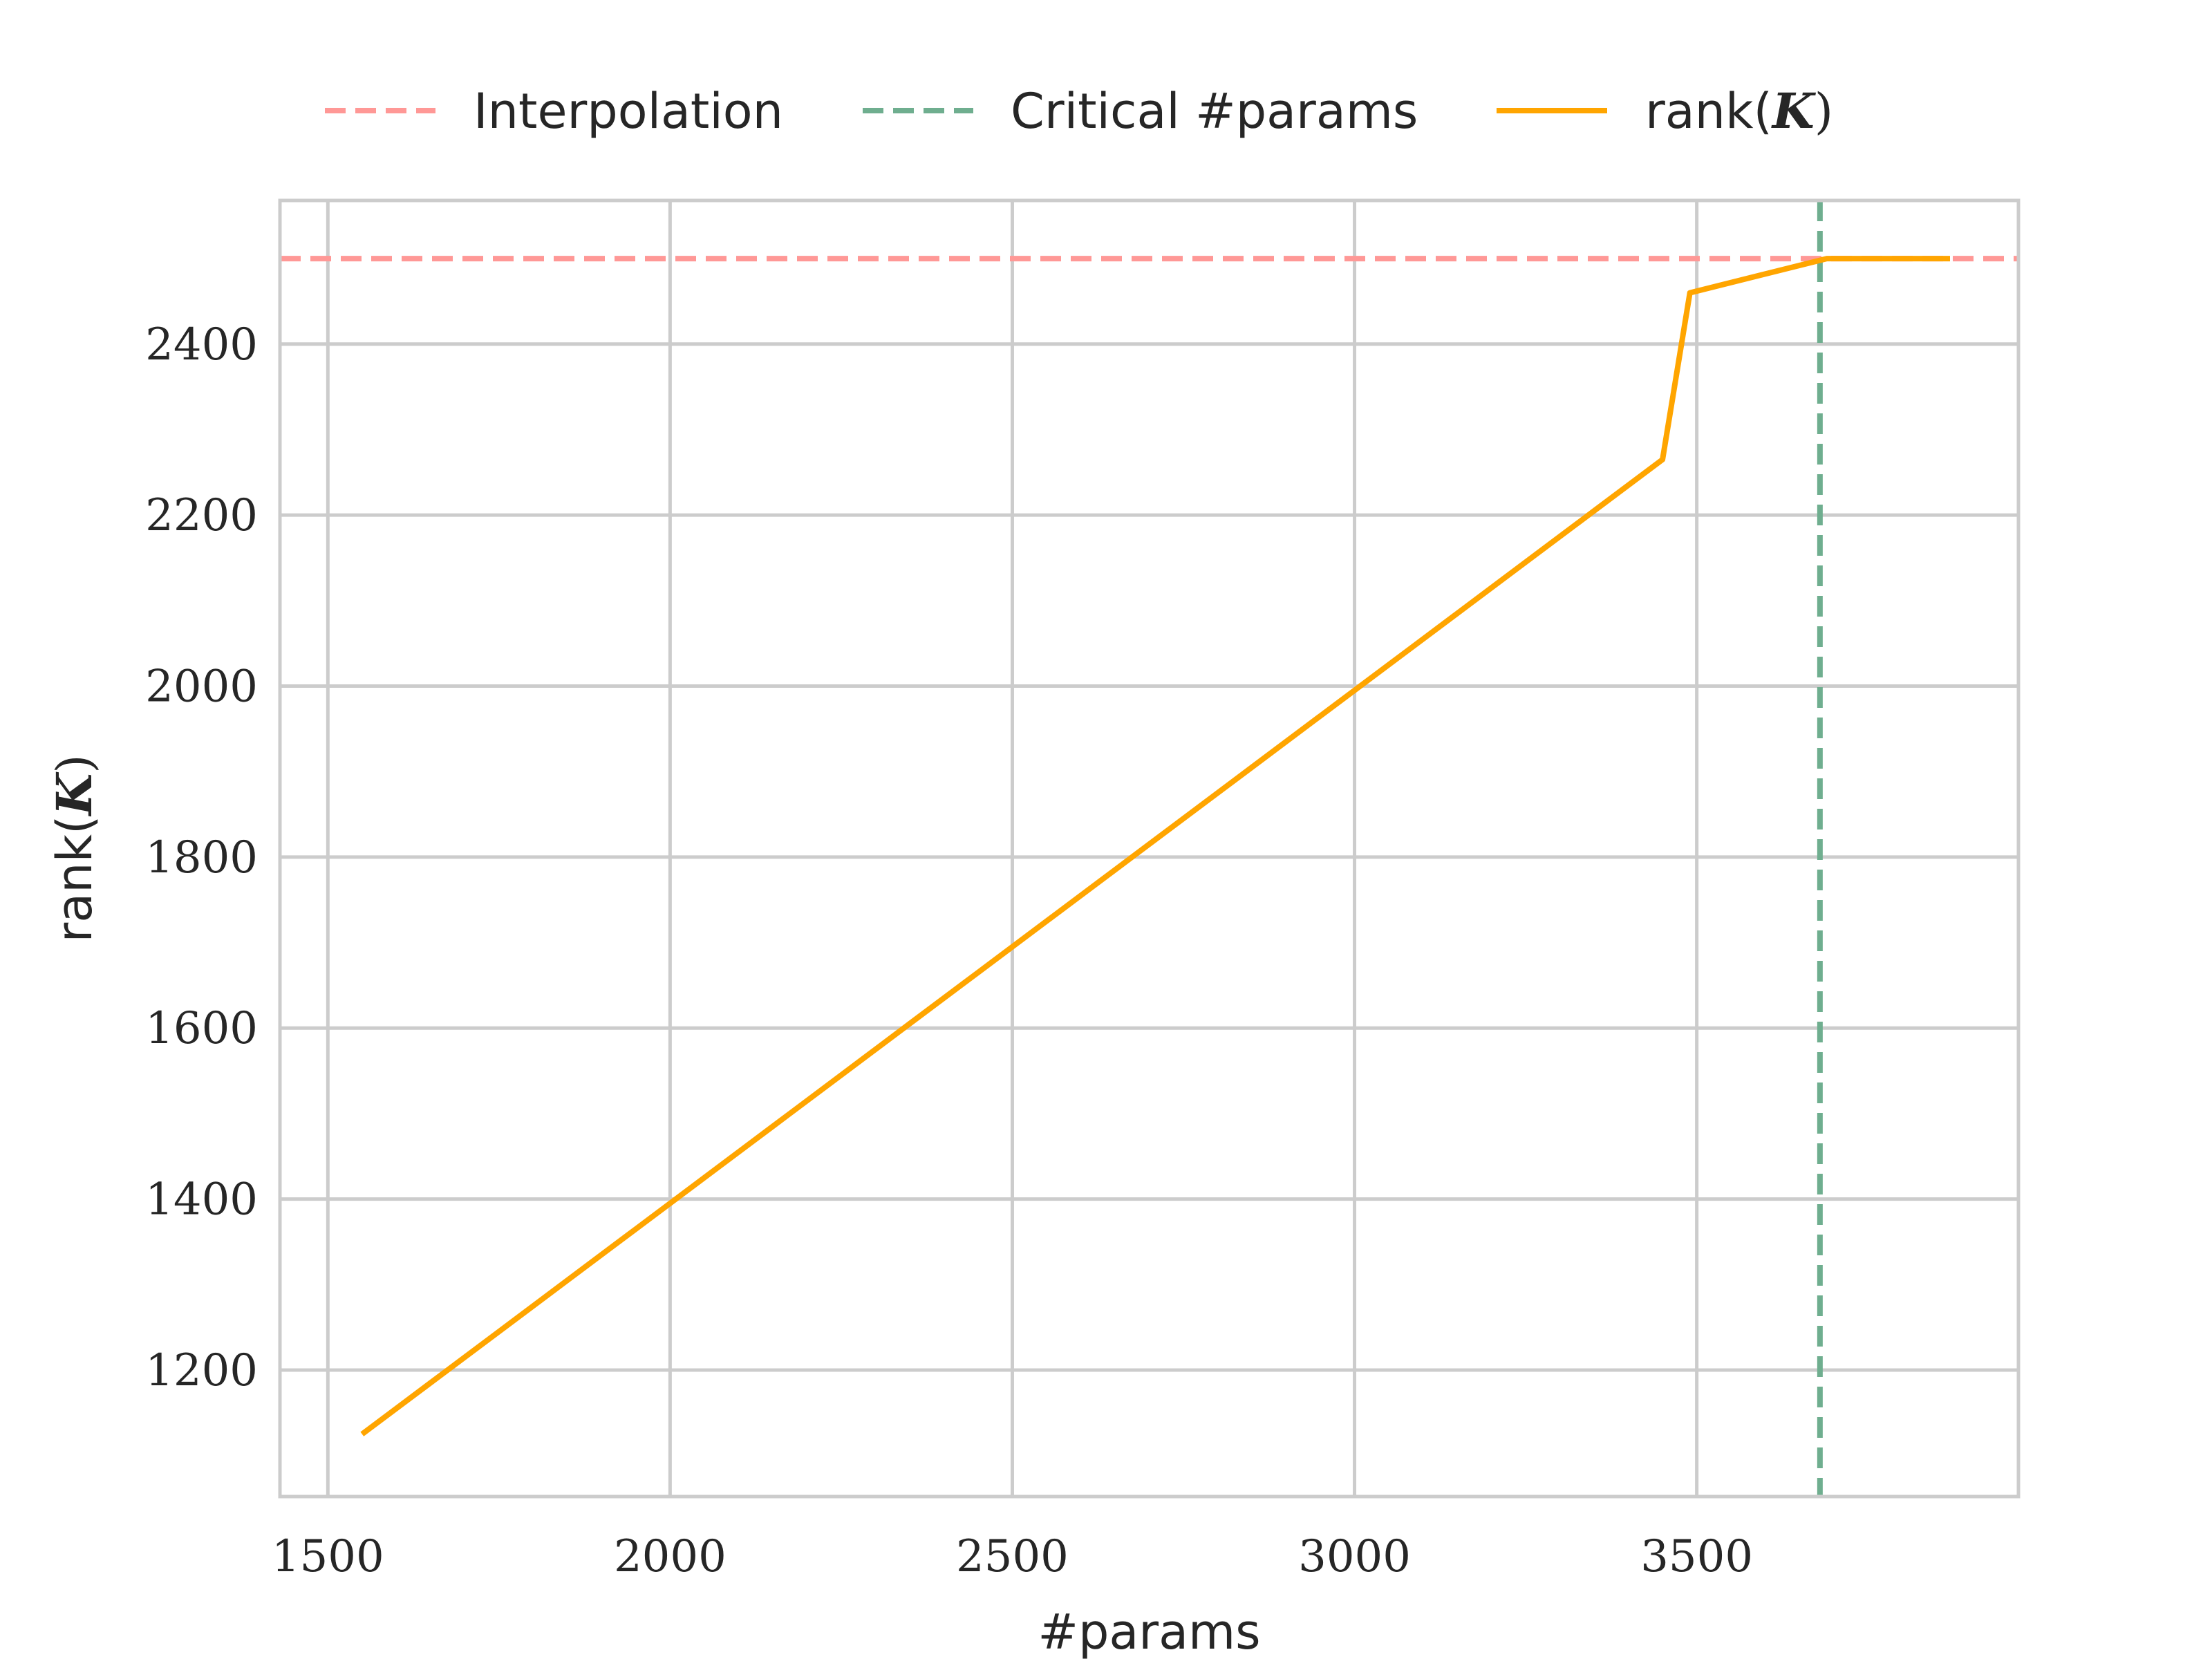 This screenshot has width=2212, height=1659. I want to click on legend-item-rank-k: rank(K), so click(1665, 111).